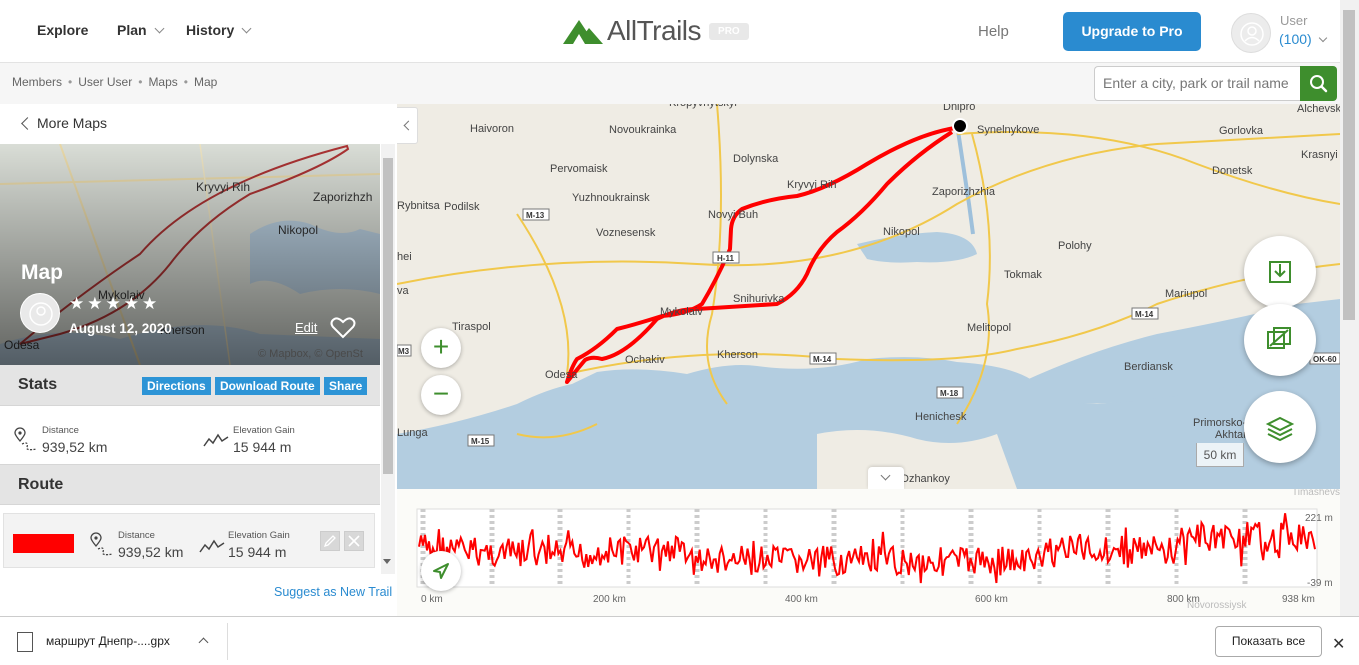 This screenshot has height=665, width=1359. What do you see at coordinates (679, 640) in the screenshot?
I see `download-bar: маршрут Днепр-....gpx Показать все ✕` at bounding box center [679, 640].